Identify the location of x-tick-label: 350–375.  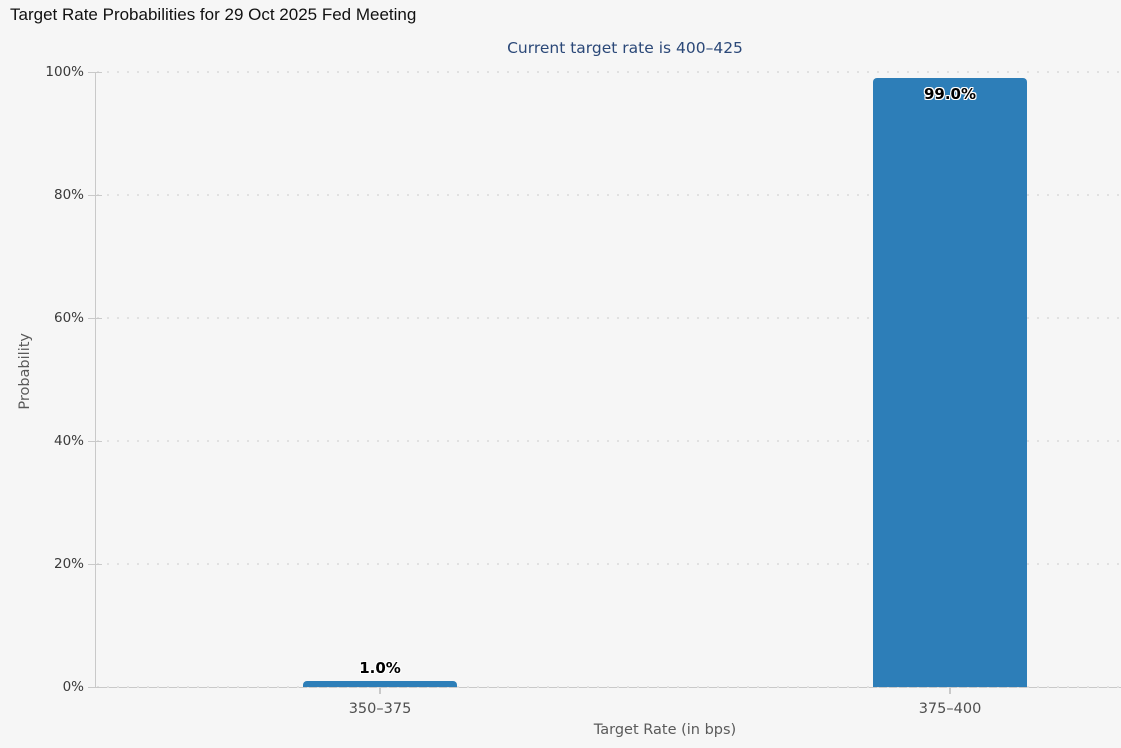
(380, 709).